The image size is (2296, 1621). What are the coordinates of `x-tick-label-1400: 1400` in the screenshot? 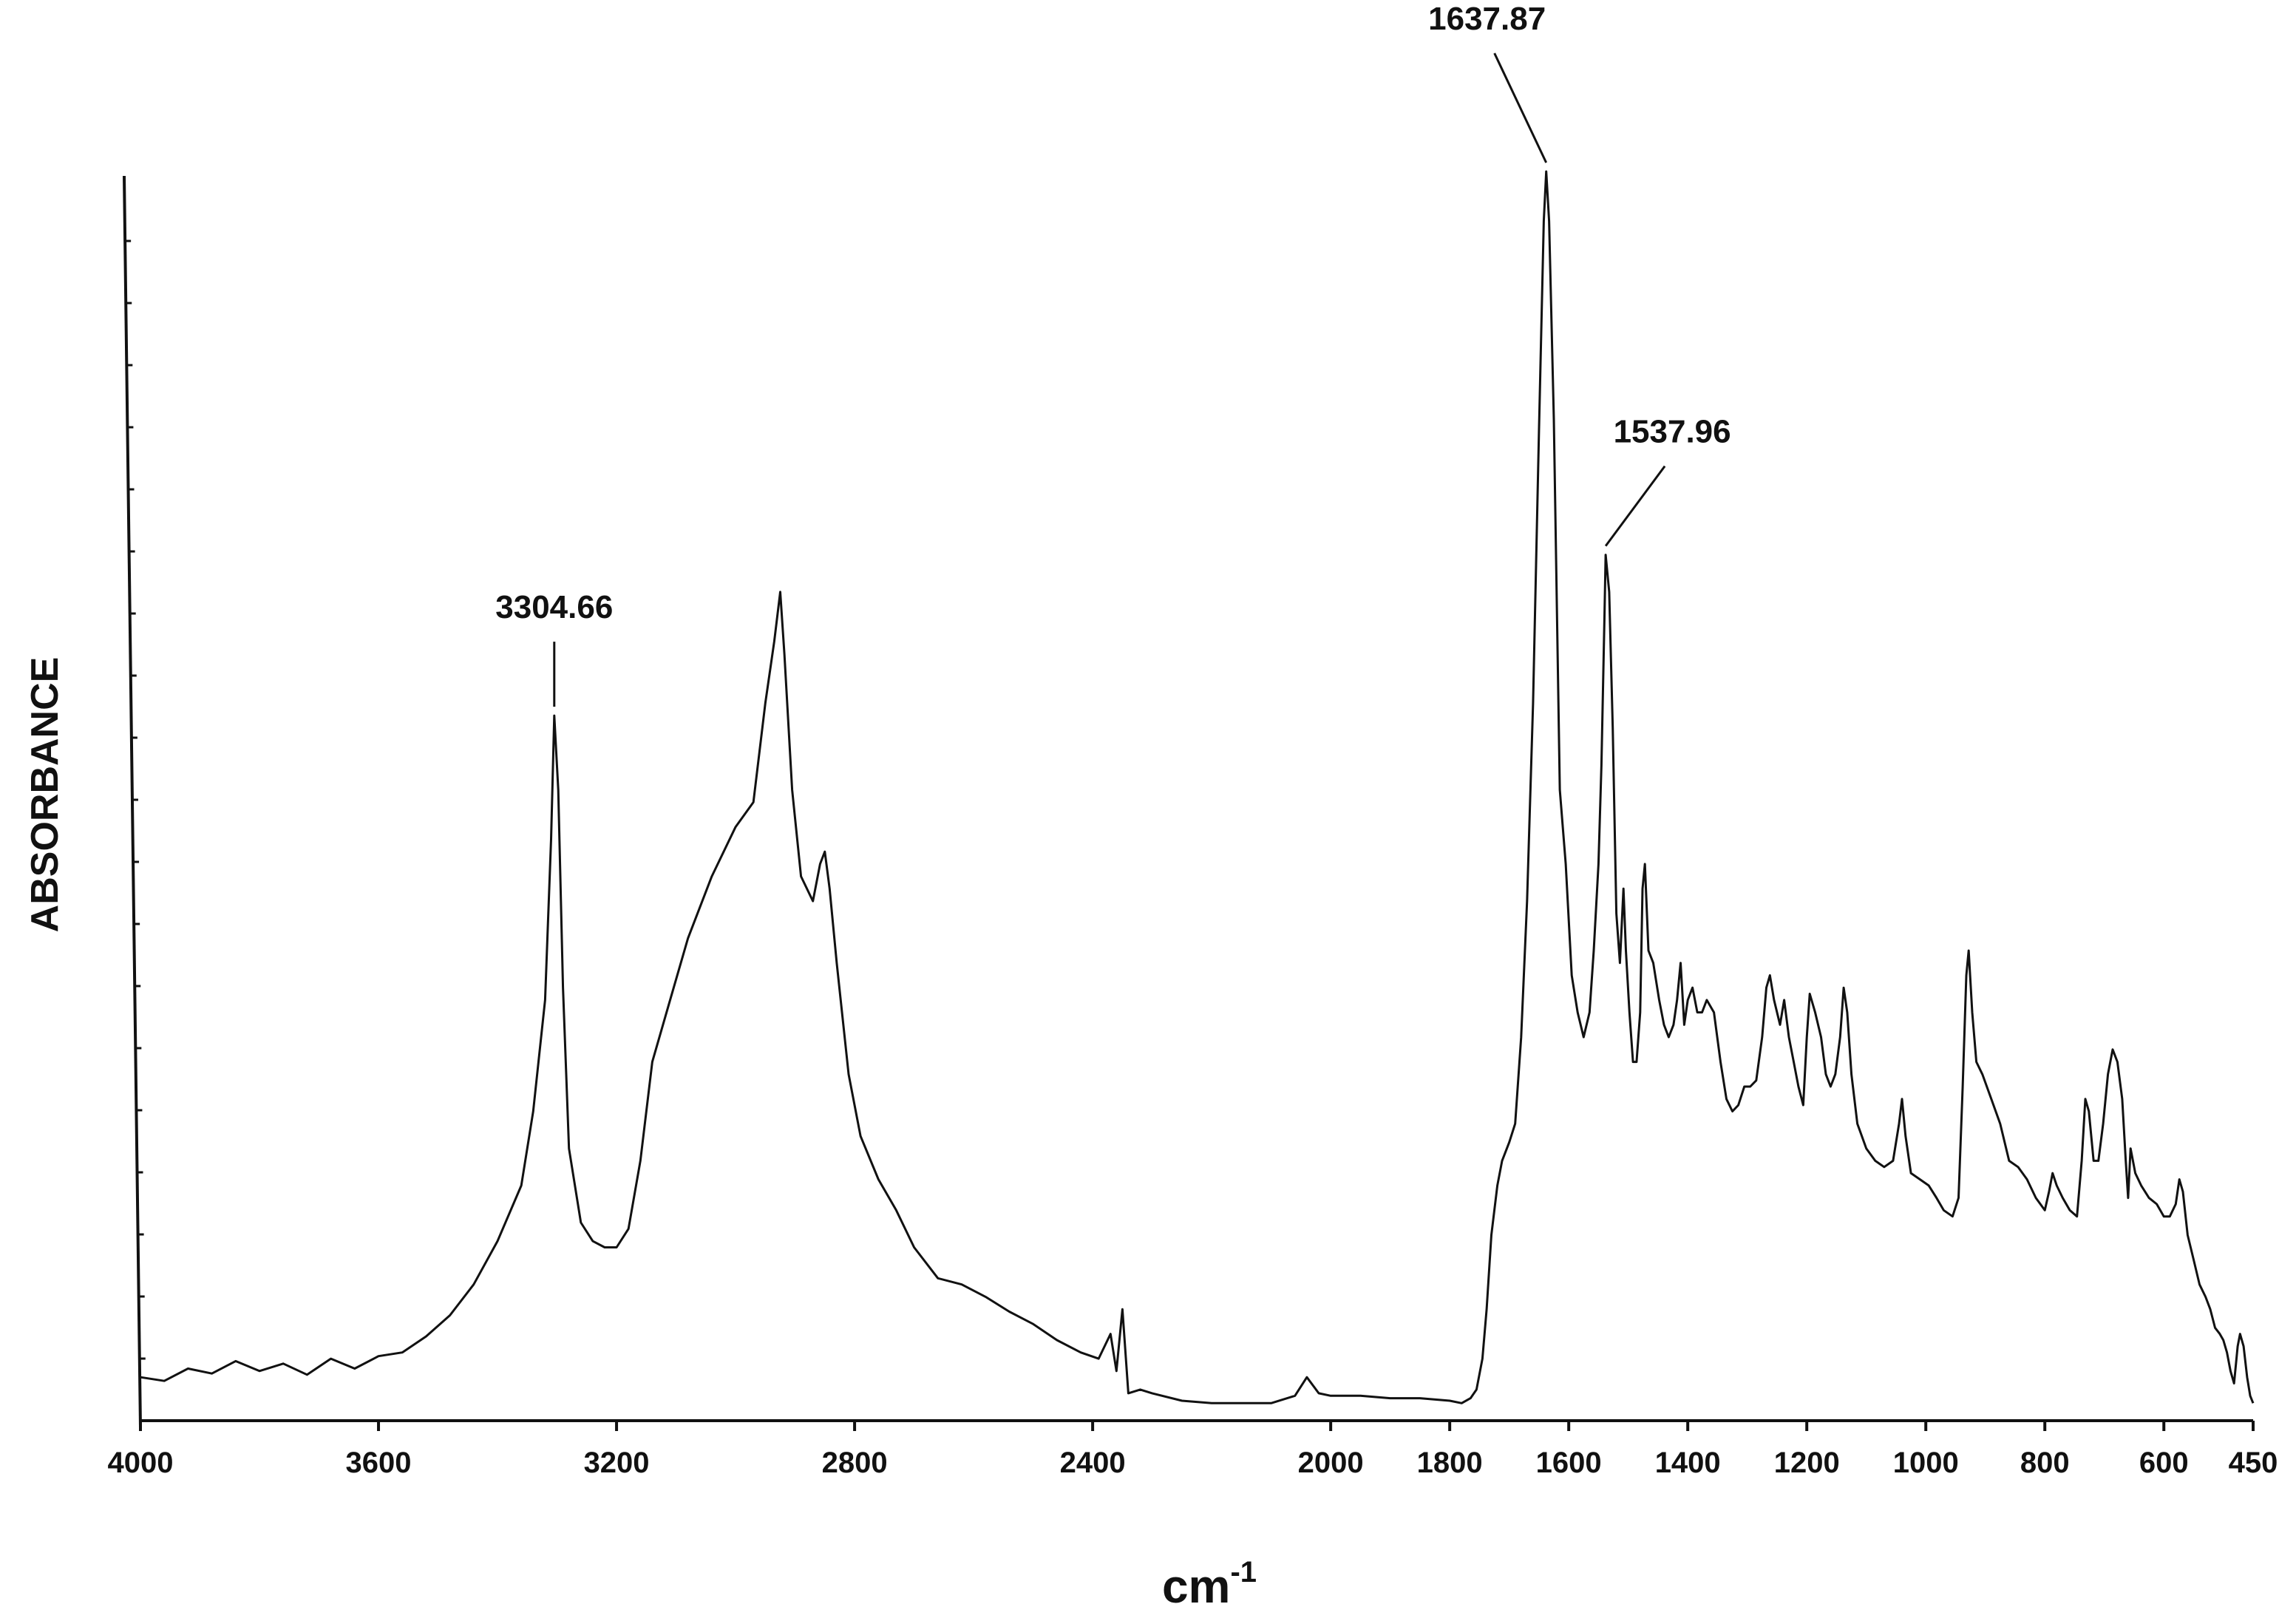 It's located at (1688, 1463).